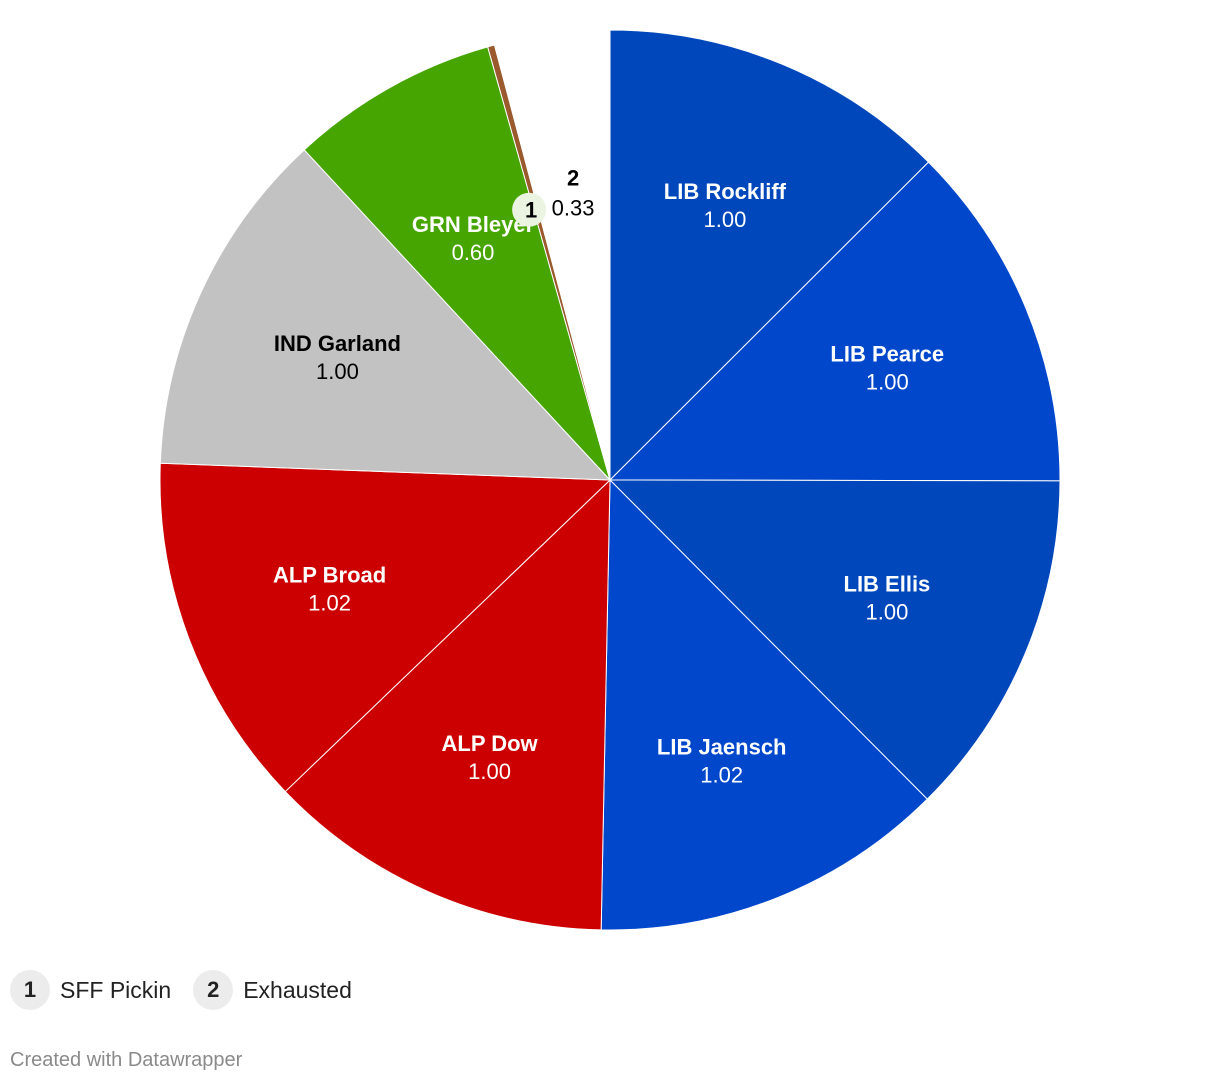 The width and height of the screenshot is (1220, 1086). I want to click on slice-lib-rockliff, so click(769, 255).